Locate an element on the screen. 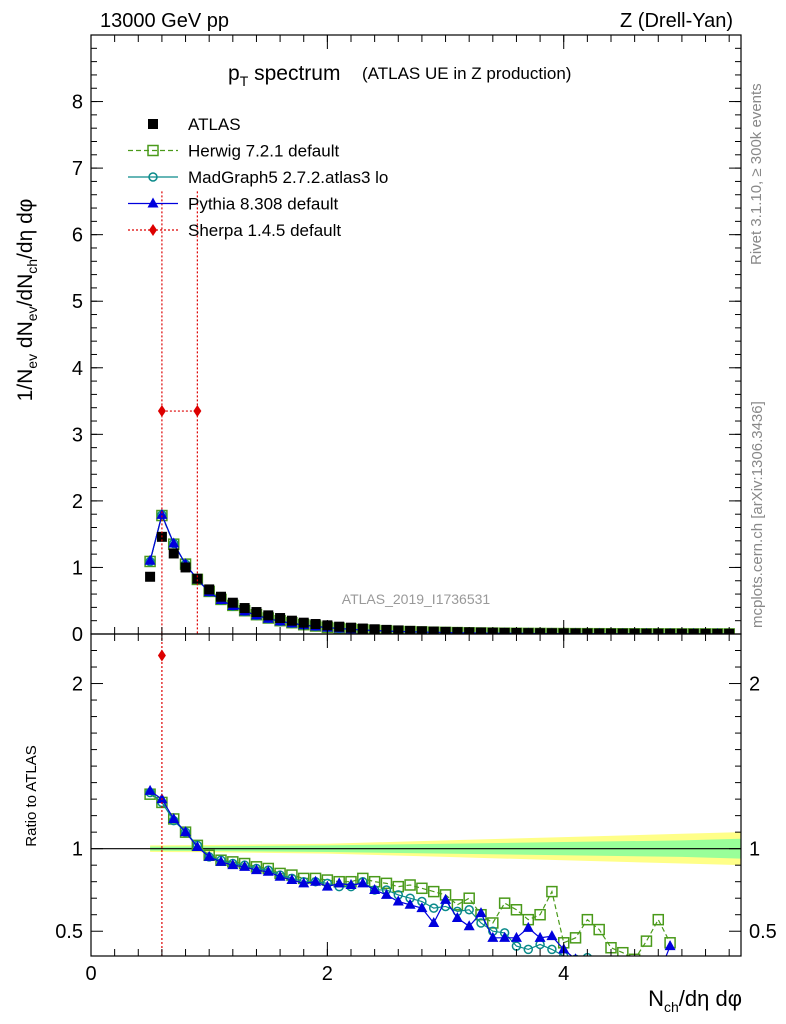 The height and width of the screenshot is (1024, 786). legend-label-herwig: Herwig 7.2.1 default is located at coordinates (263, 151).